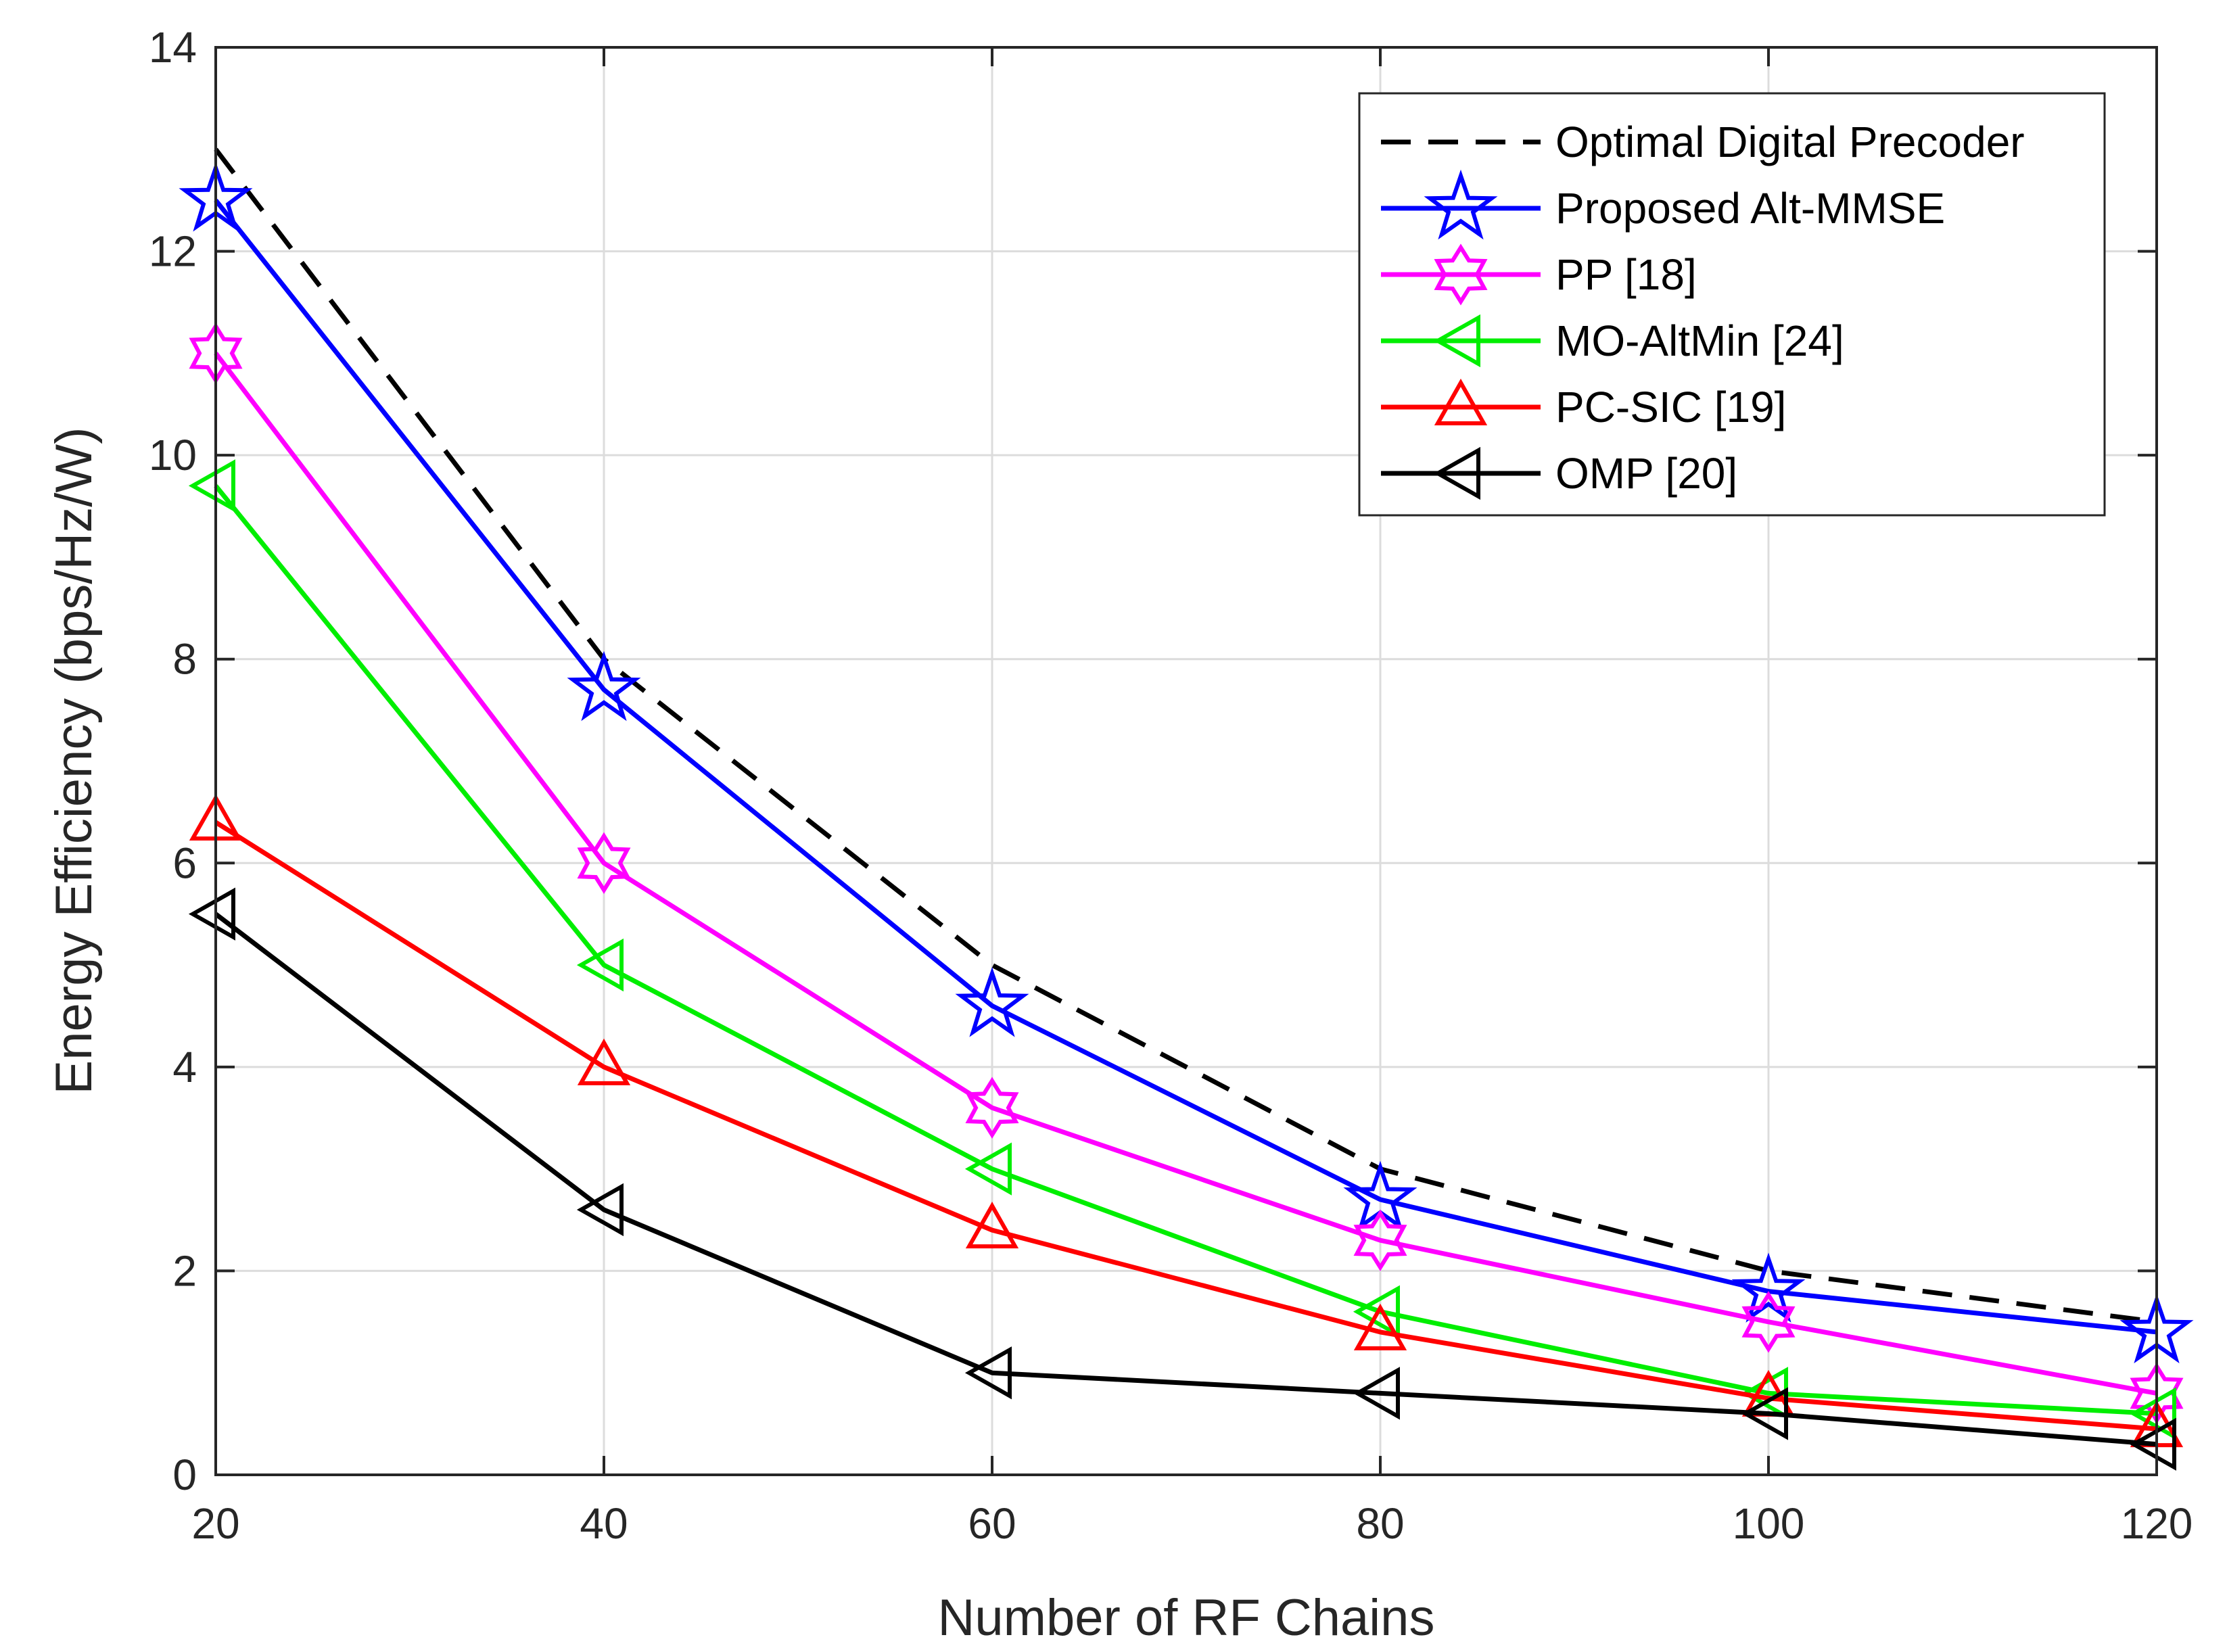  Describe the element at coordinates (1790, 142) in the screenshot. I see `legend-label: Optimal Digital Precoder` at that location.